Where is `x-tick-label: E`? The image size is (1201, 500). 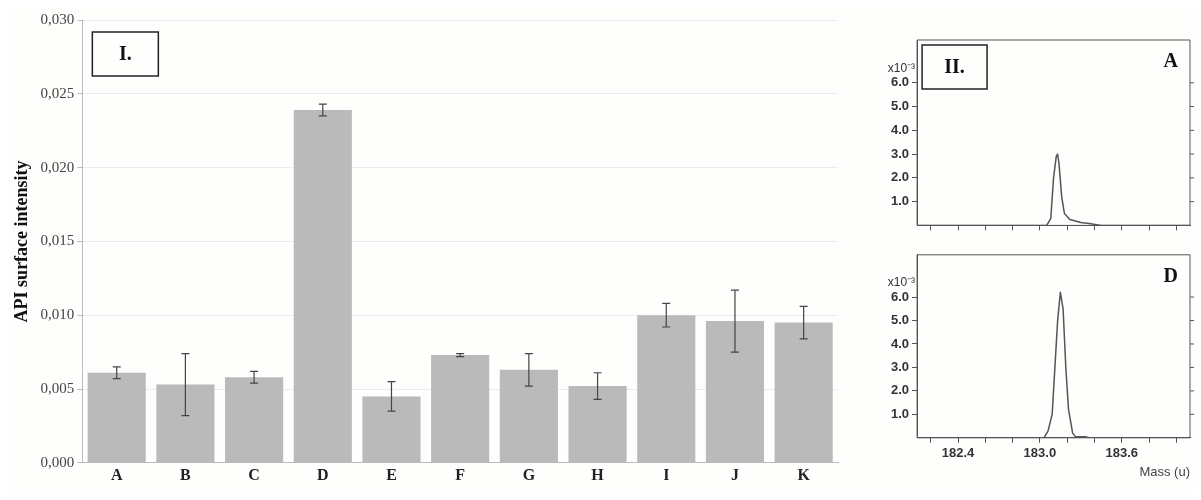 x-tick-label: E is located at coordinates (391, 474).